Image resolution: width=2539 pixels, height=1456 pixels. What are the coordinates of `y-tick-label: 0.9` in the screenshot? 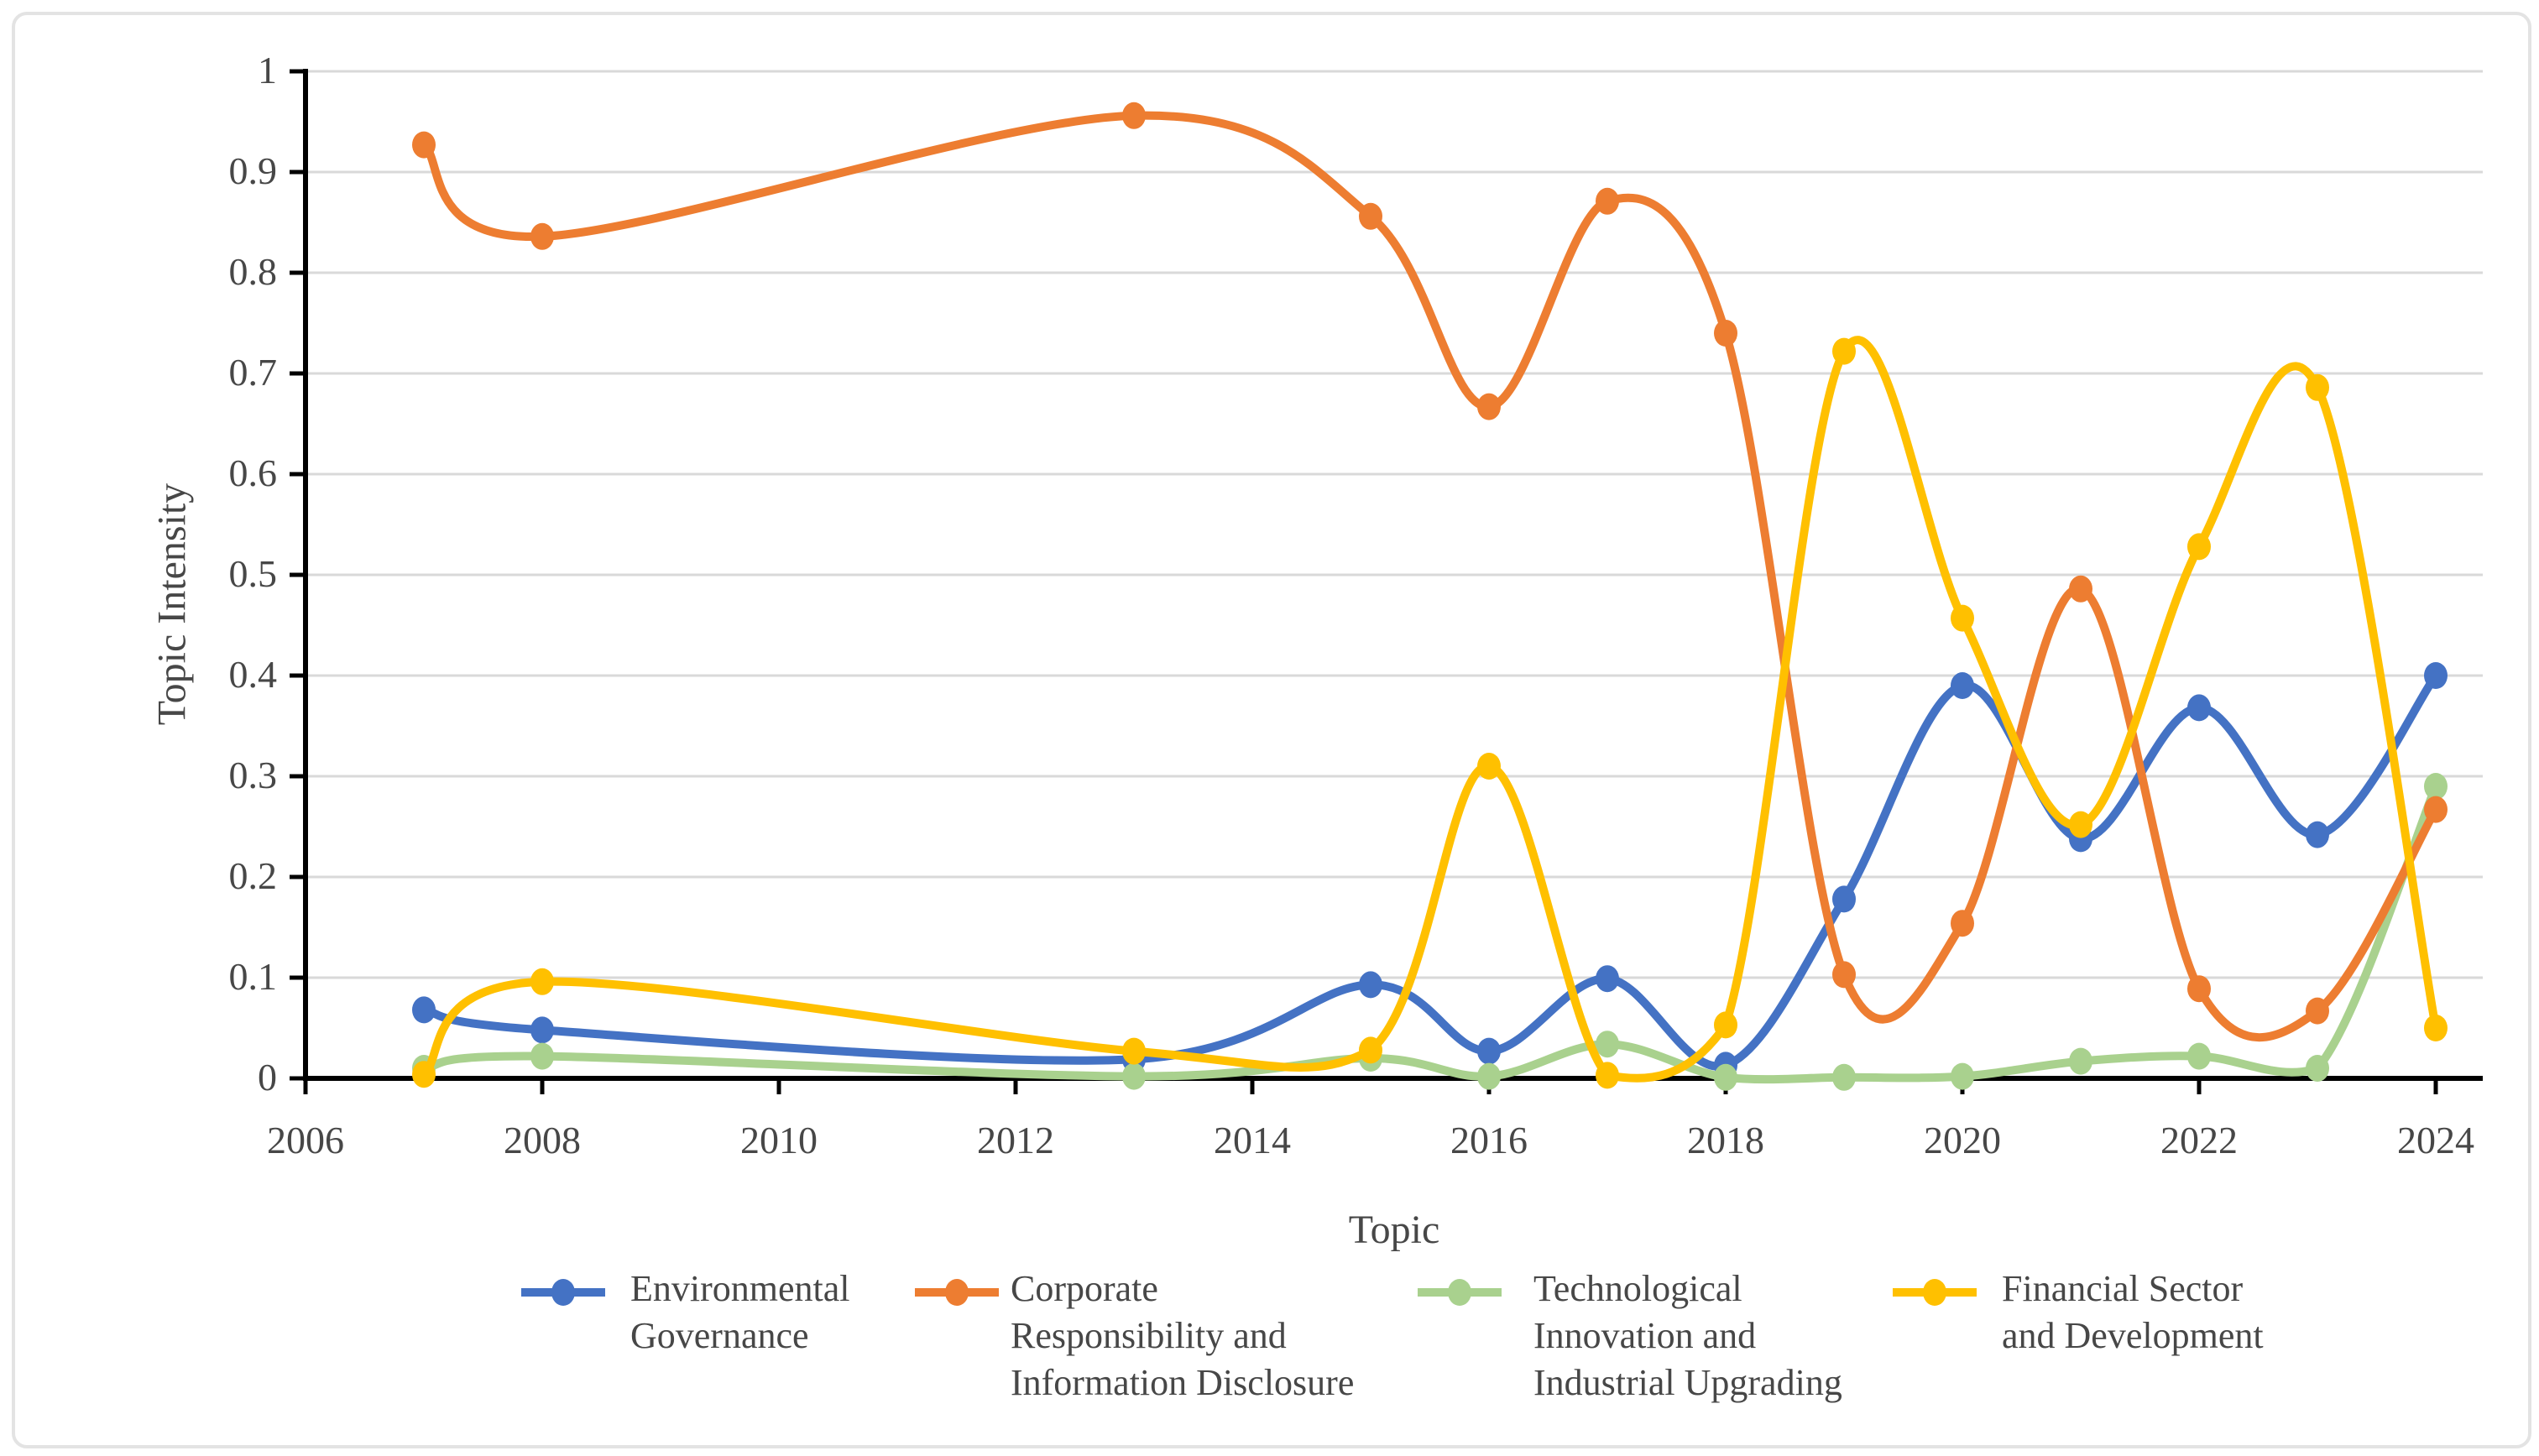 It's located at (253, 170).